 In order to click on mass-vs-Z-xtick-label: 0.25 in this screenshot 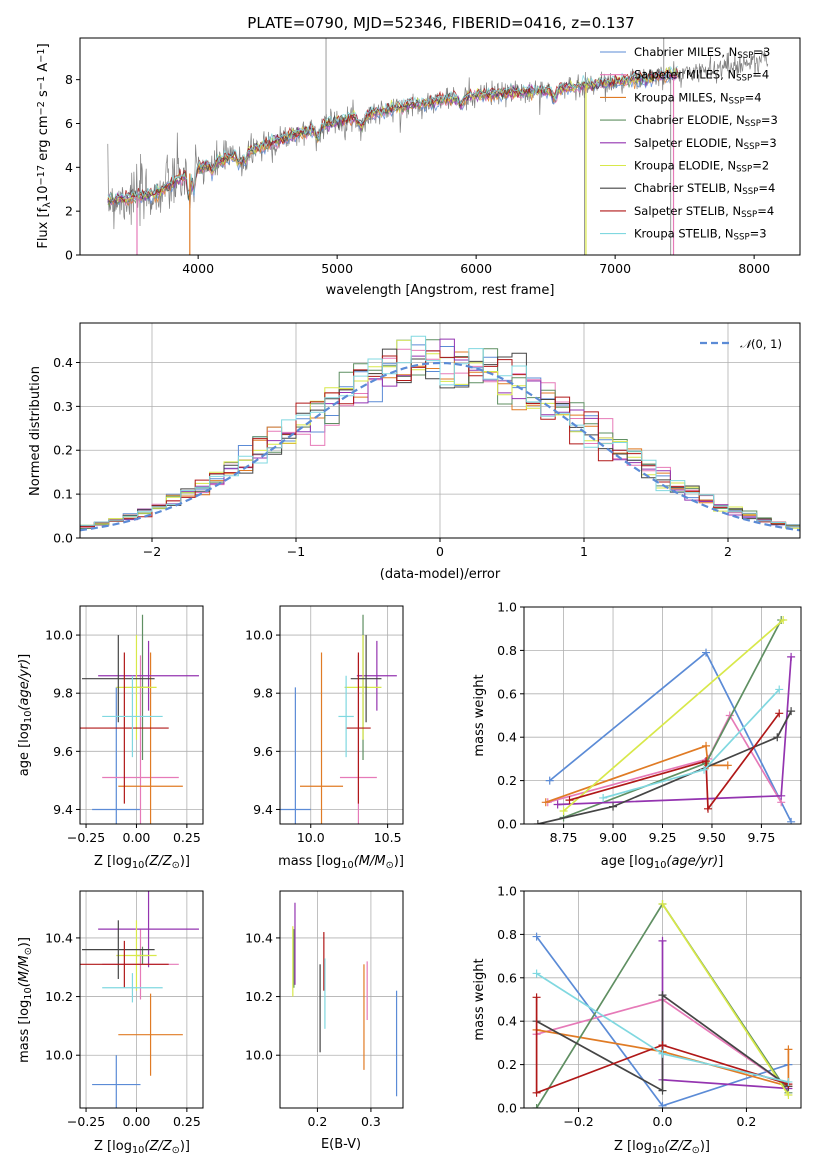, I will do `click(187, 1121)`.